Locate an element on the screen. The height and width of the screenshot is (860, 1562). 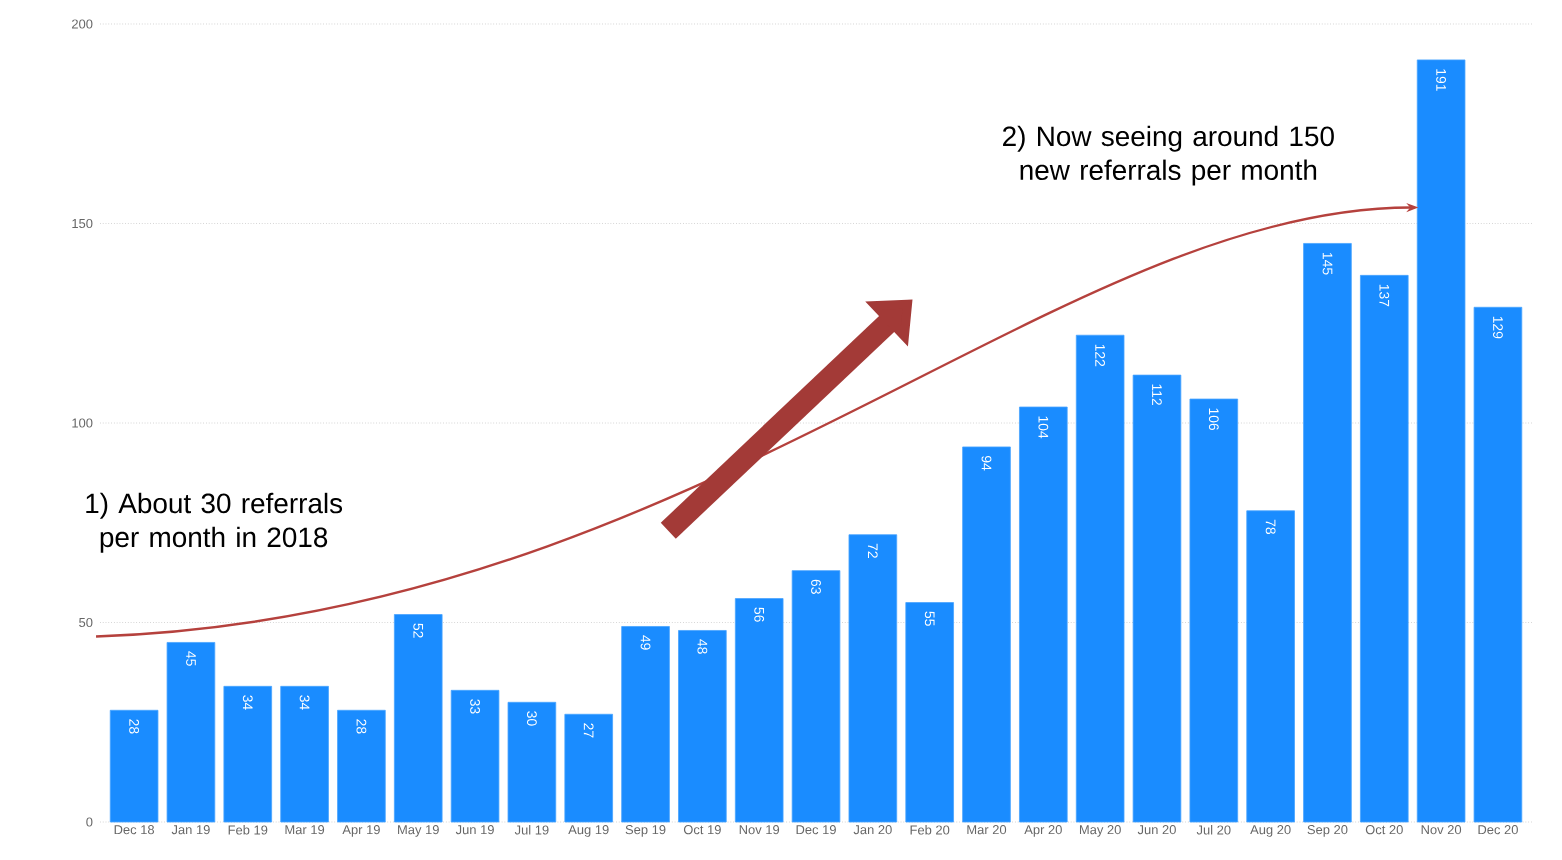
annotation: 1) About 30 referrals per month in 2018 is located at coordinates (214, 522).